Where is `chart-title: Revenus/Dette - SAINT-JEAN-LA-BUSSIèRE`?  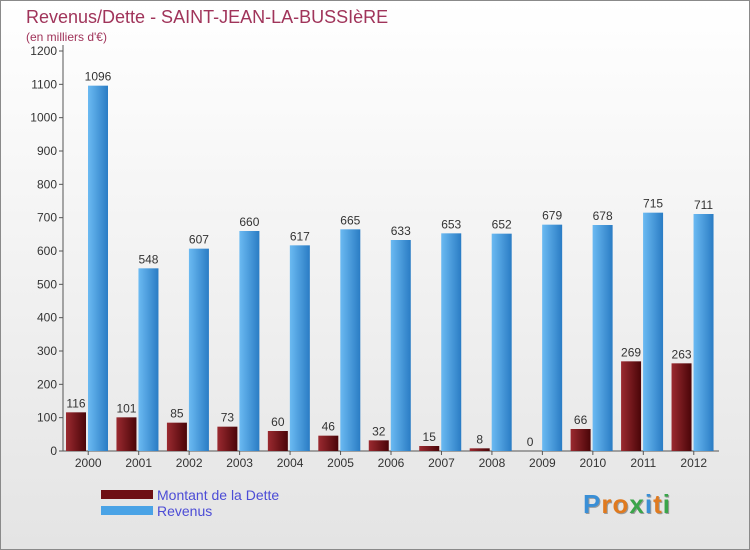 chart-title: Revenus/Dette - SAINT-JEAN-LA-BUSSIèRE is located at coordinates (207, 17).